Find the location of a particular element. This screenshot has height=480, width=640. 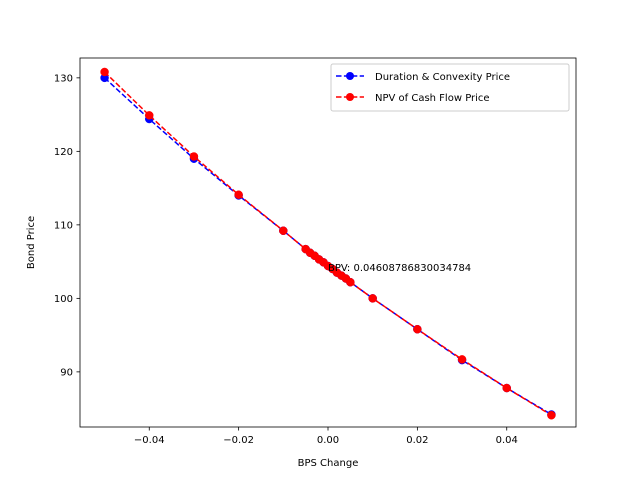

legend-label-duration-convexity: Duration & Convexity Price is located at coordinates (442, 77).